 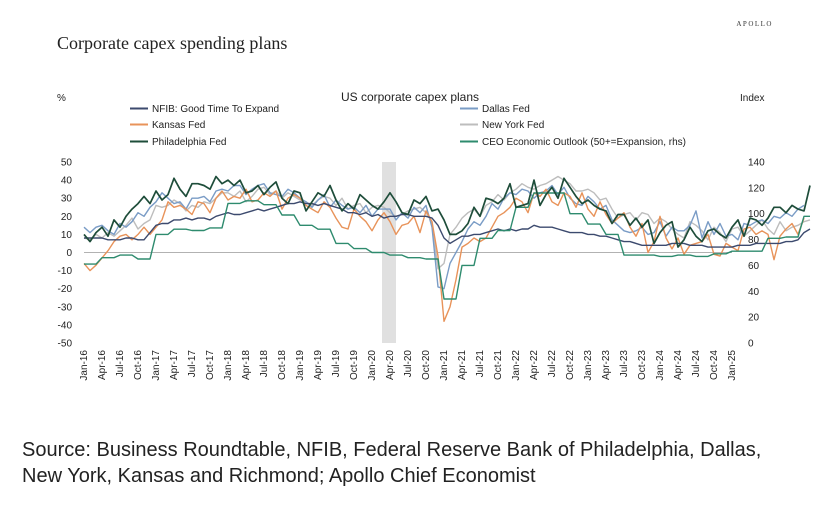 What do you see at coordinates (552, 364) in the screenshot?
I see `x-tick-label: Jul-22` at bounding box center [552, 364].